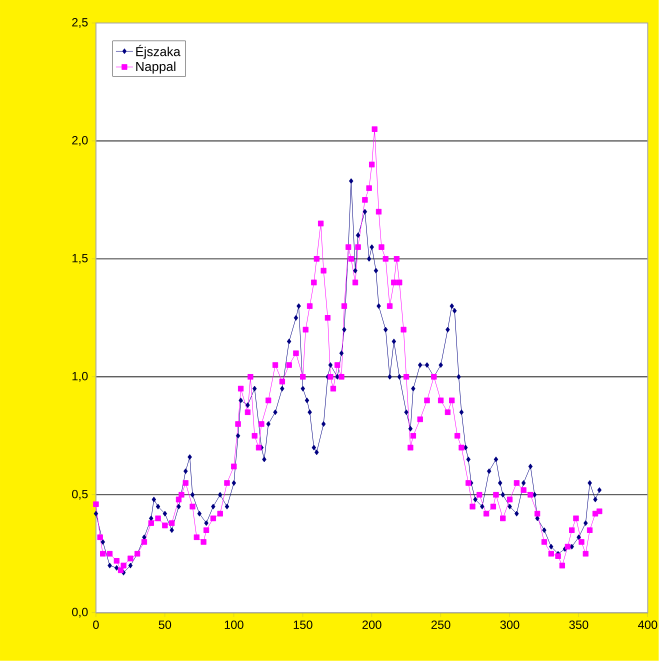  I want to click on x-tick-label: 50, so click(165, 625).